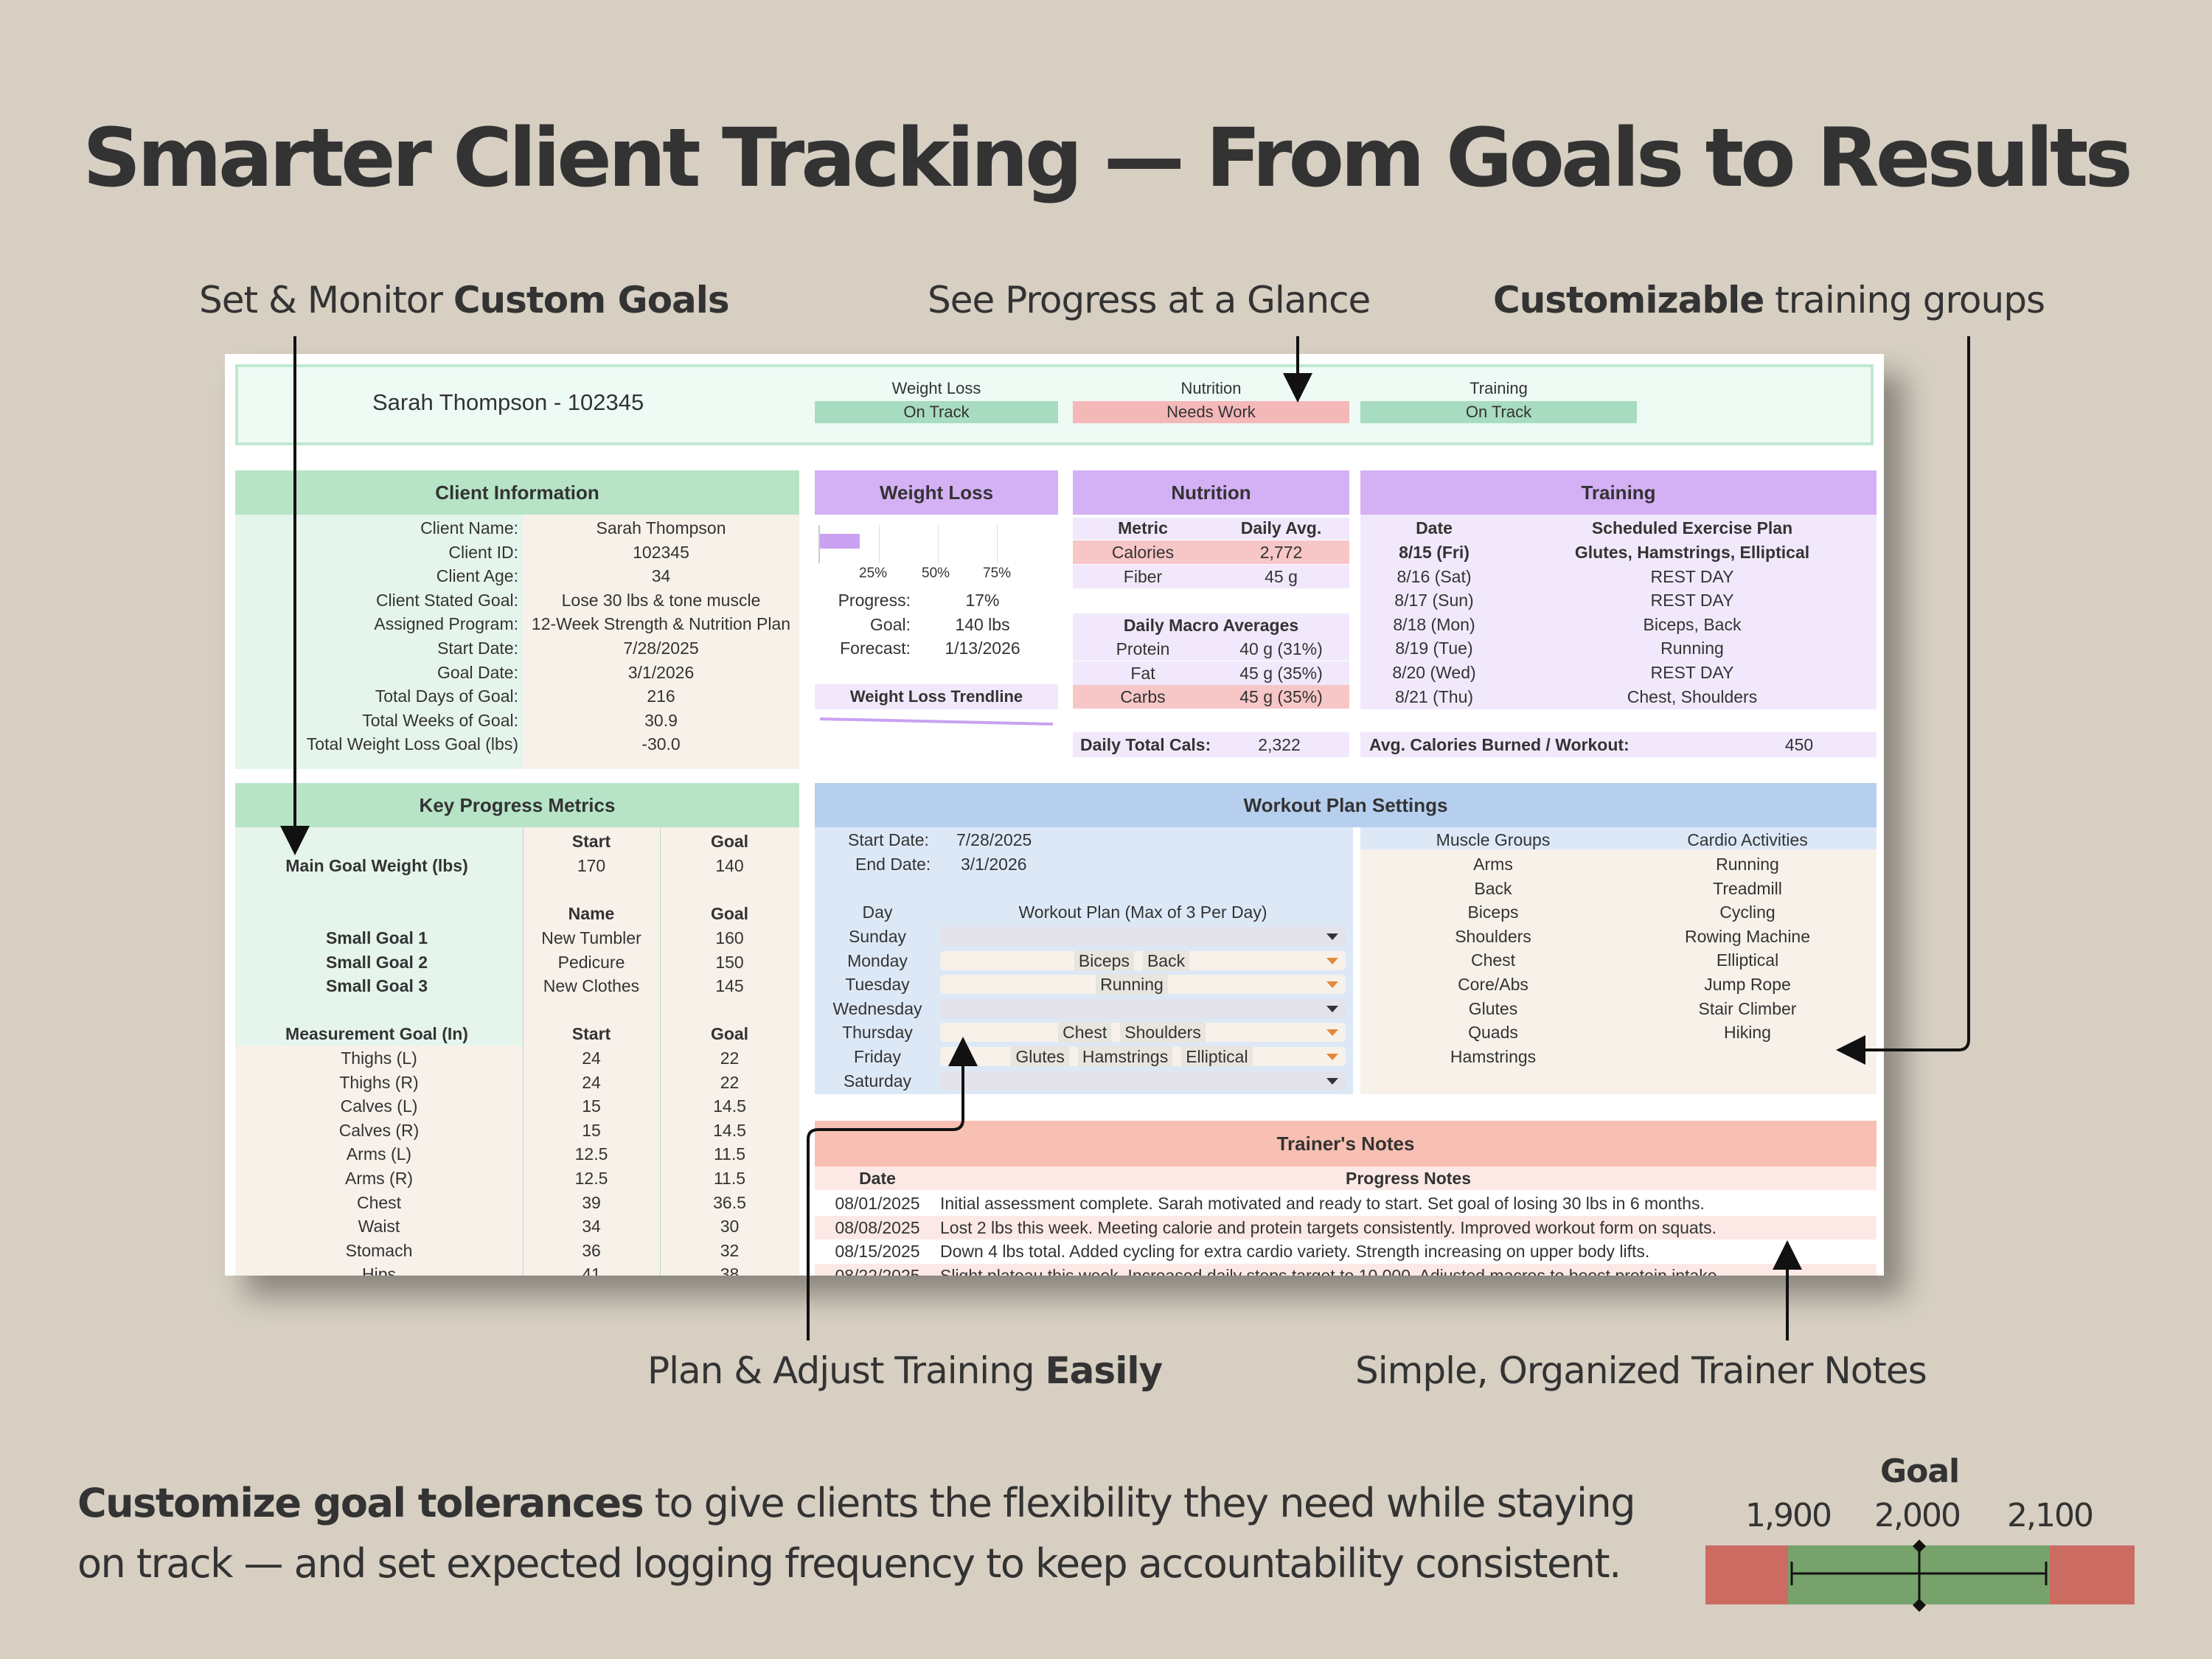  Describe the element at coordinates (1747, 888) in the screenshot. I see `cardio-activity-item: Treadmill` at that location.